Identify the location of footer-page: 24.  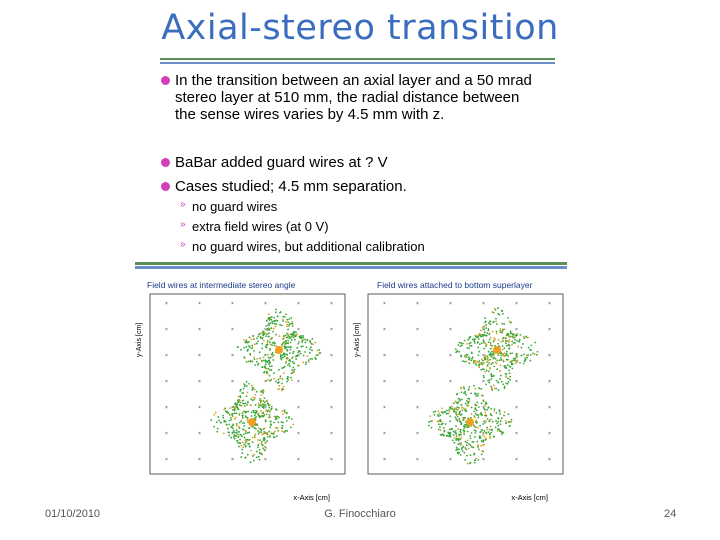
(670, 514).